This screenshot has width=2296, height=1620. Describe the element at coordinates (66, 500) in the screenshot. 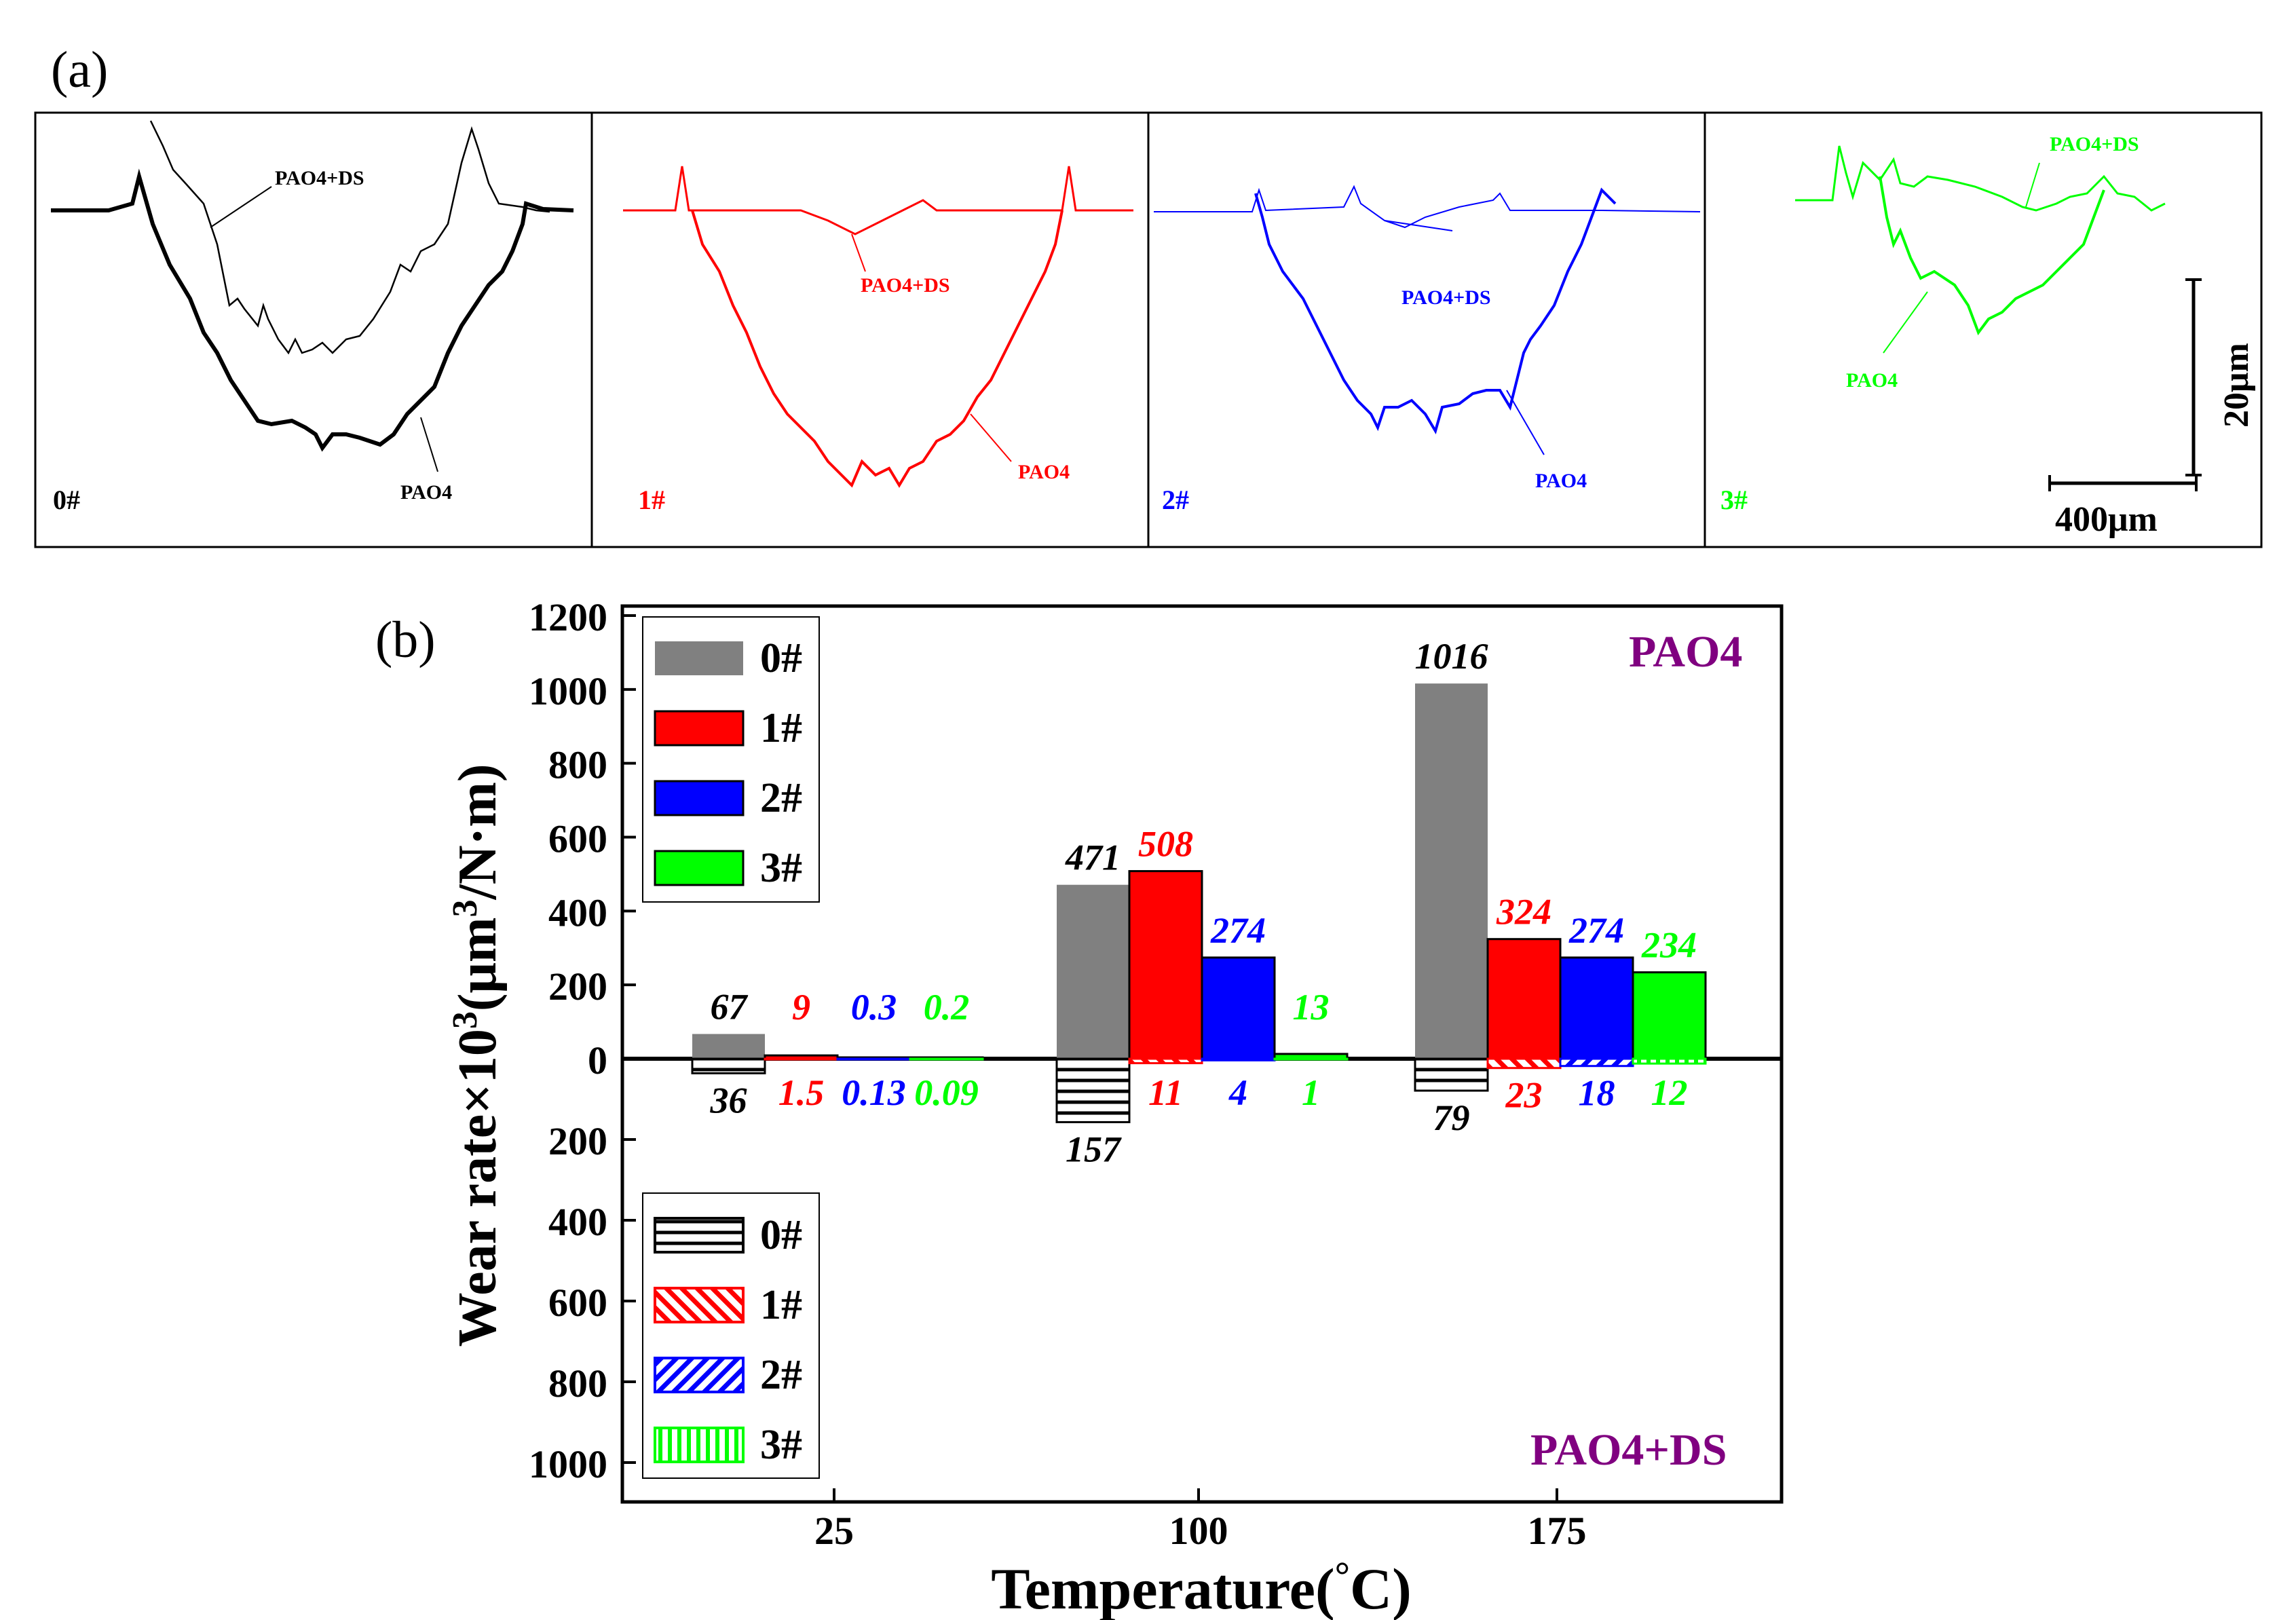

I see `profile-0-id-label: 0#` at that location.